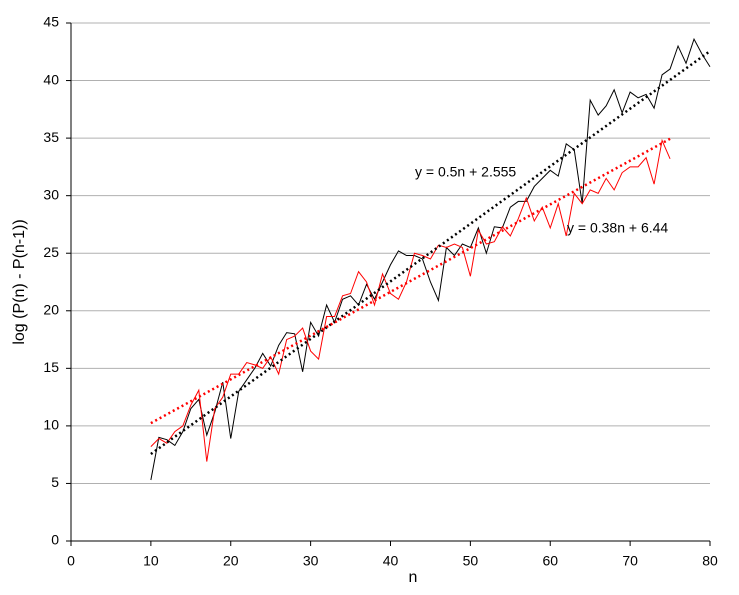  Describe the element at coordinates (231, 561) in the screenshot. I see `x-tick-label: 20` at that location.